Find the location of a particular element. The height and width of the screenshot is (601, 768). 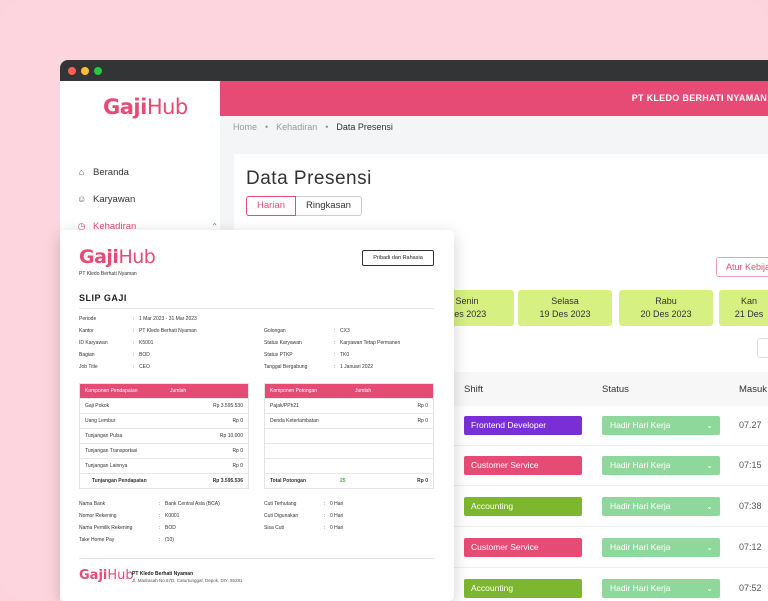

maximize-window-icon is located at coordinates (98, 70).